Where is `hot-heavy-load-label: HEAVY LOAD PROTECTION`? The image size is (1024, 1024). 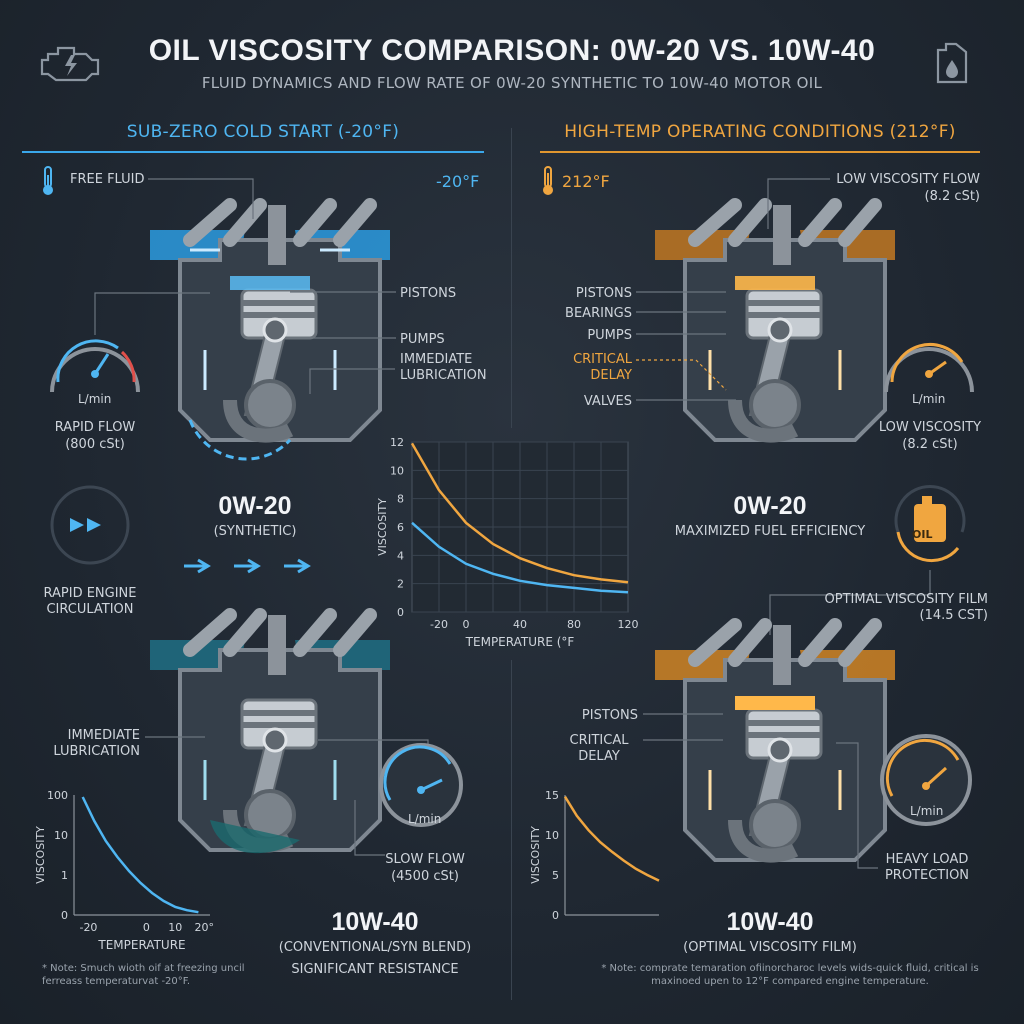 hot-heavy-load-label: HEAVY LOAD PROTECTION is located at coordinates (927, 867).